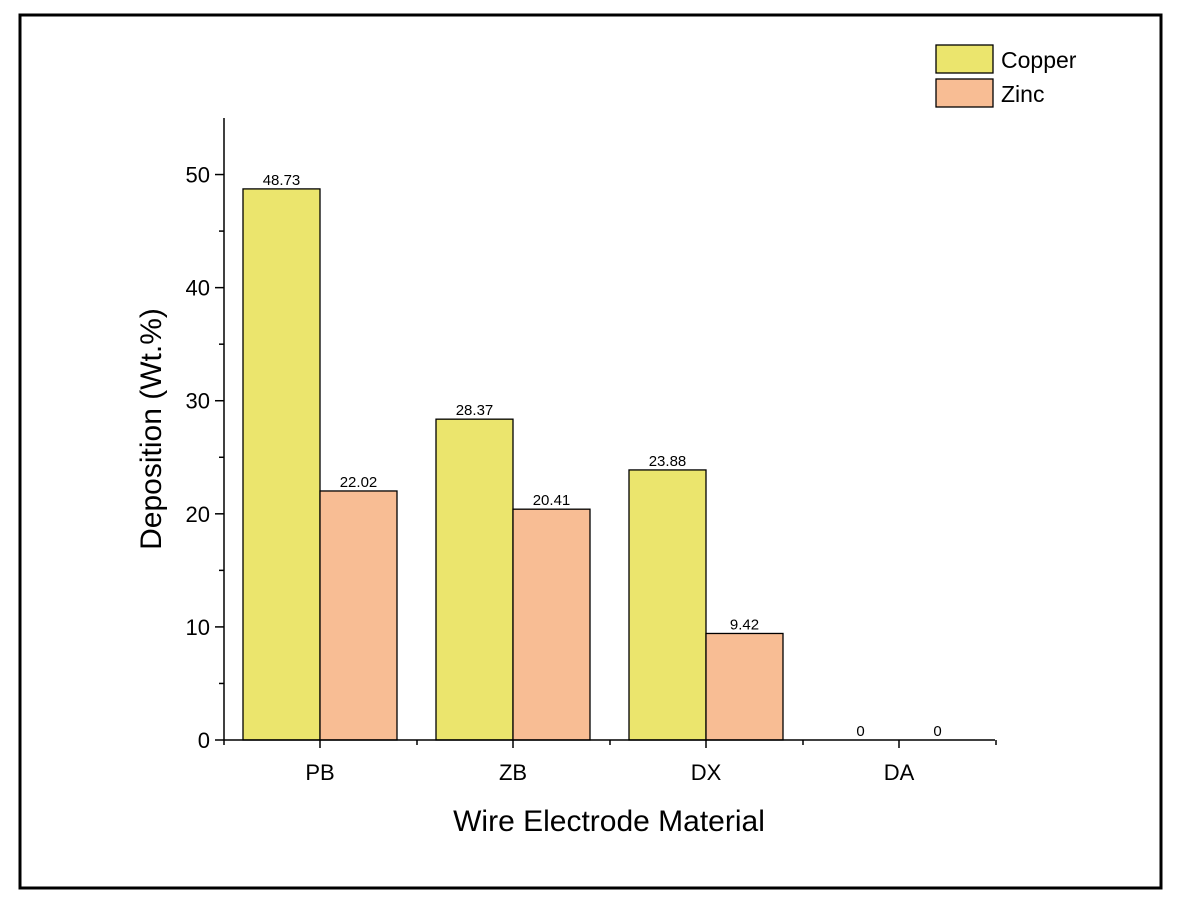  I want to click on data-label-copper-pb: 48.73, so click(282, 180).